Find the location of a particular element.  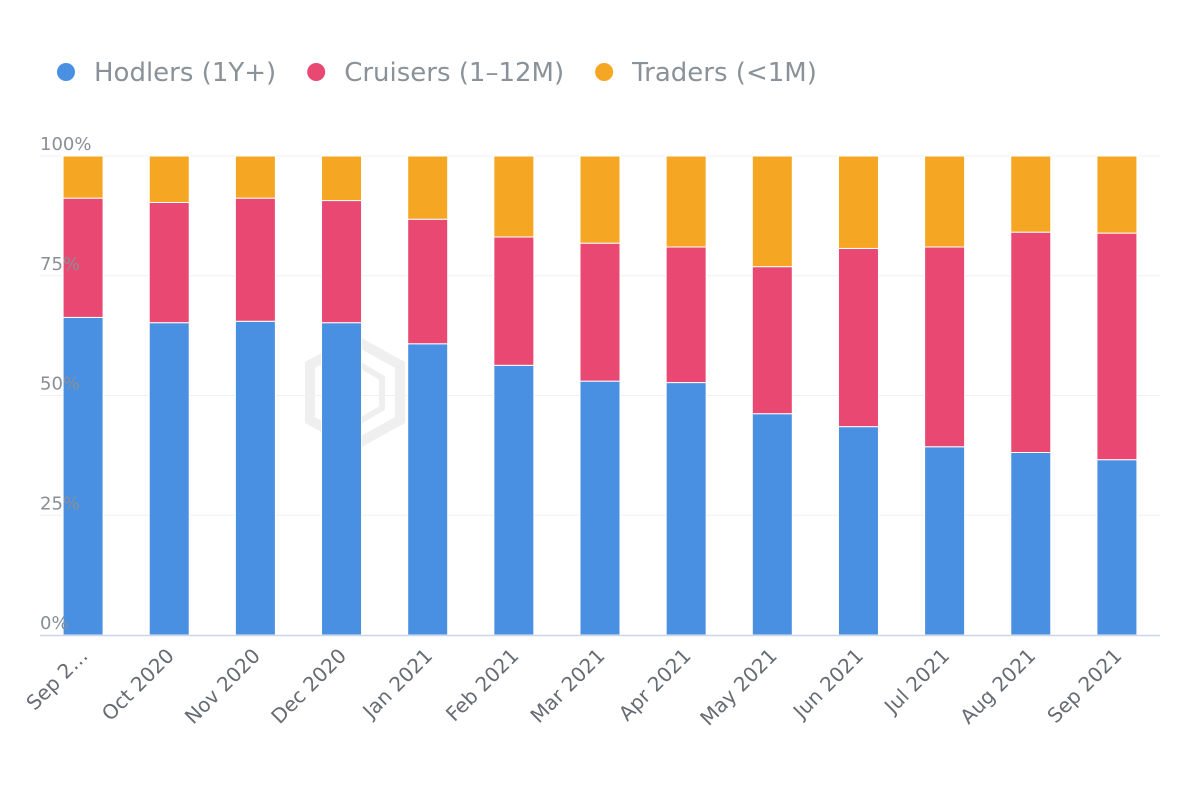

y-tick-label: 0% is located at coordinates (54, 623).